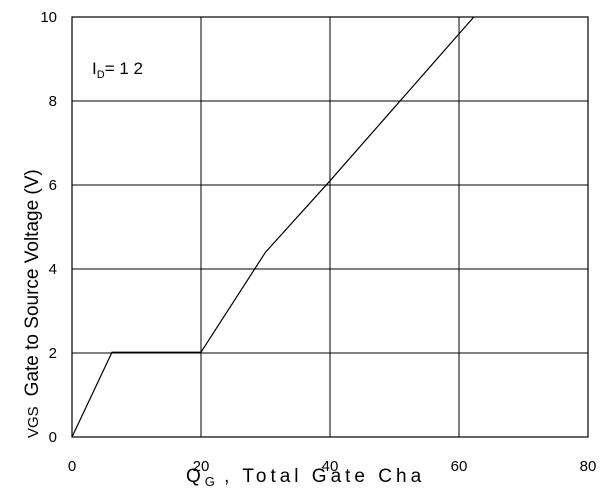  I want to click on x-tick-label: 80, so click(588, 466).